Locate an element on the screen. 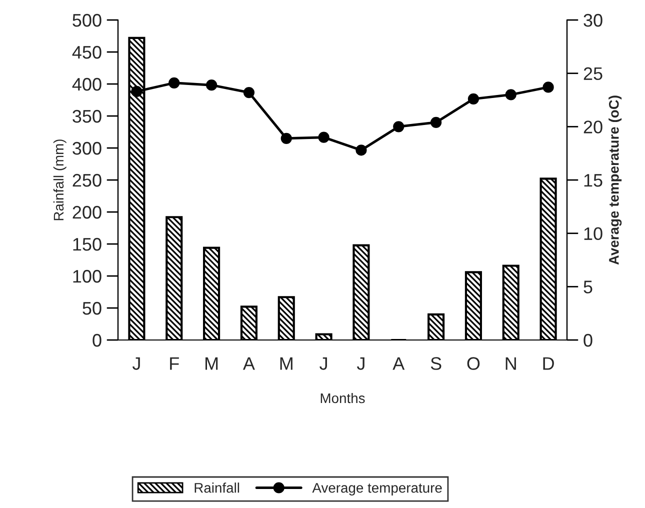  x-tick-label: D is located at coordinates (548, 363).